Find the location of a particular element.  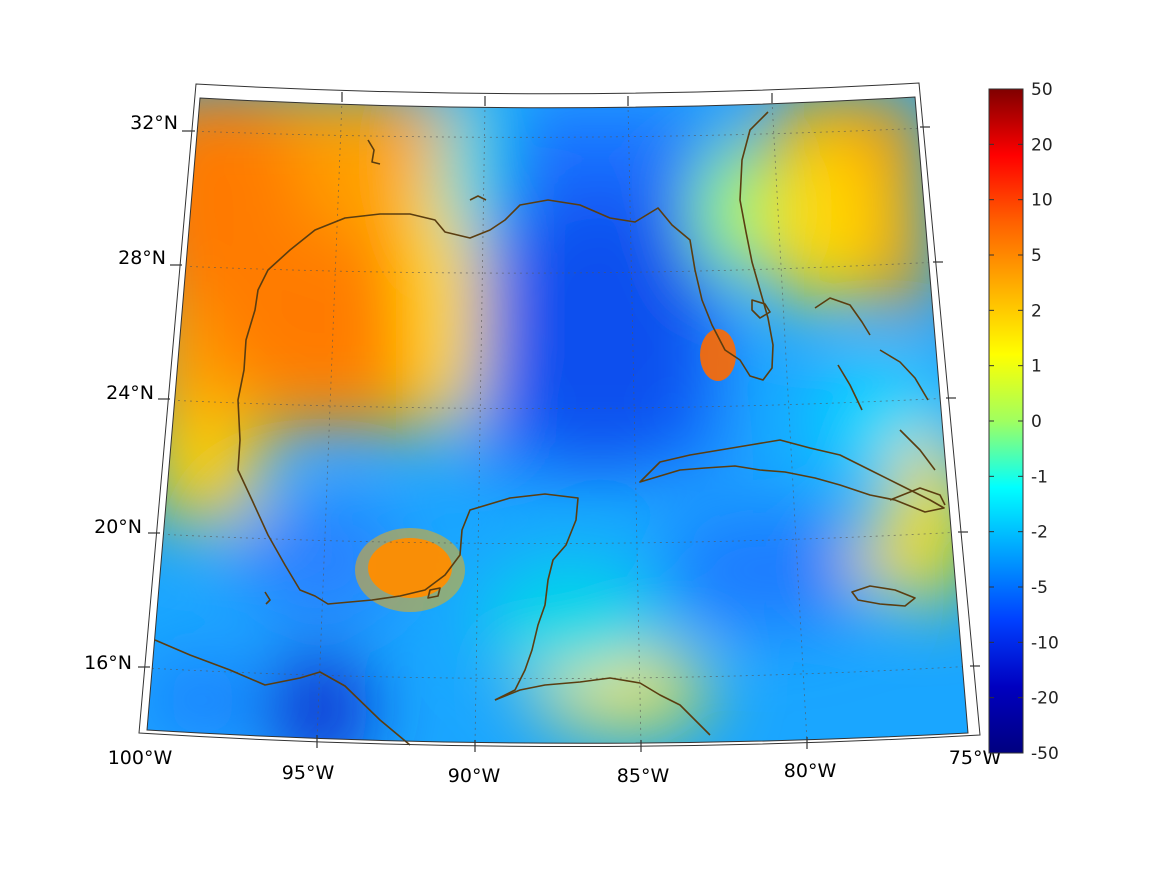

colorbar-tick-label: -10 is located at coordinates (1045, 643).